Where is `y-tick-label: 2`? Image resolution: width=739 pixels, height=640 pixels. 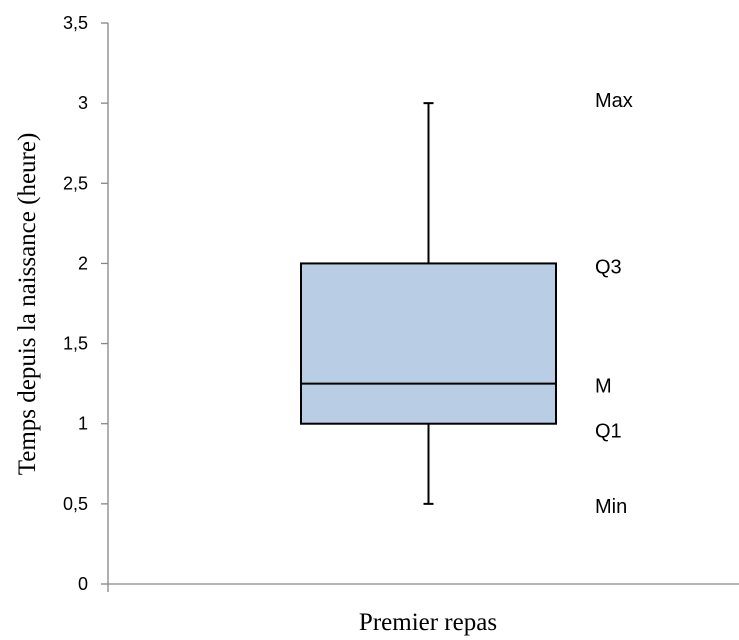
y-tick-label: 2 is located at coordinates (83, 263).